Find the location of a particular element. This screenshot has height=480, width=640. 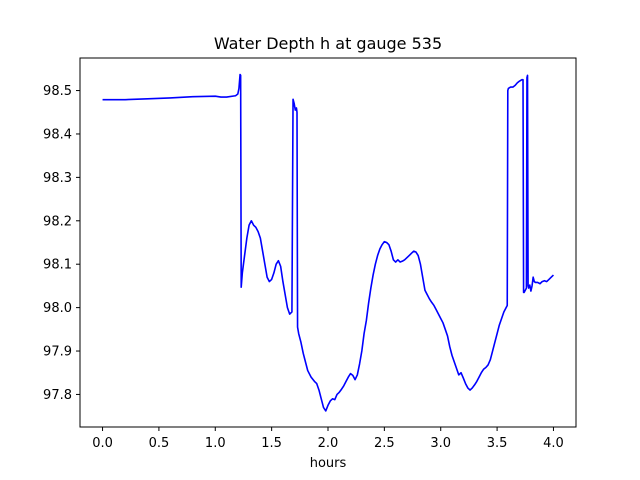

y-tick-label: 97.9 is located at coordinates (57, 352).